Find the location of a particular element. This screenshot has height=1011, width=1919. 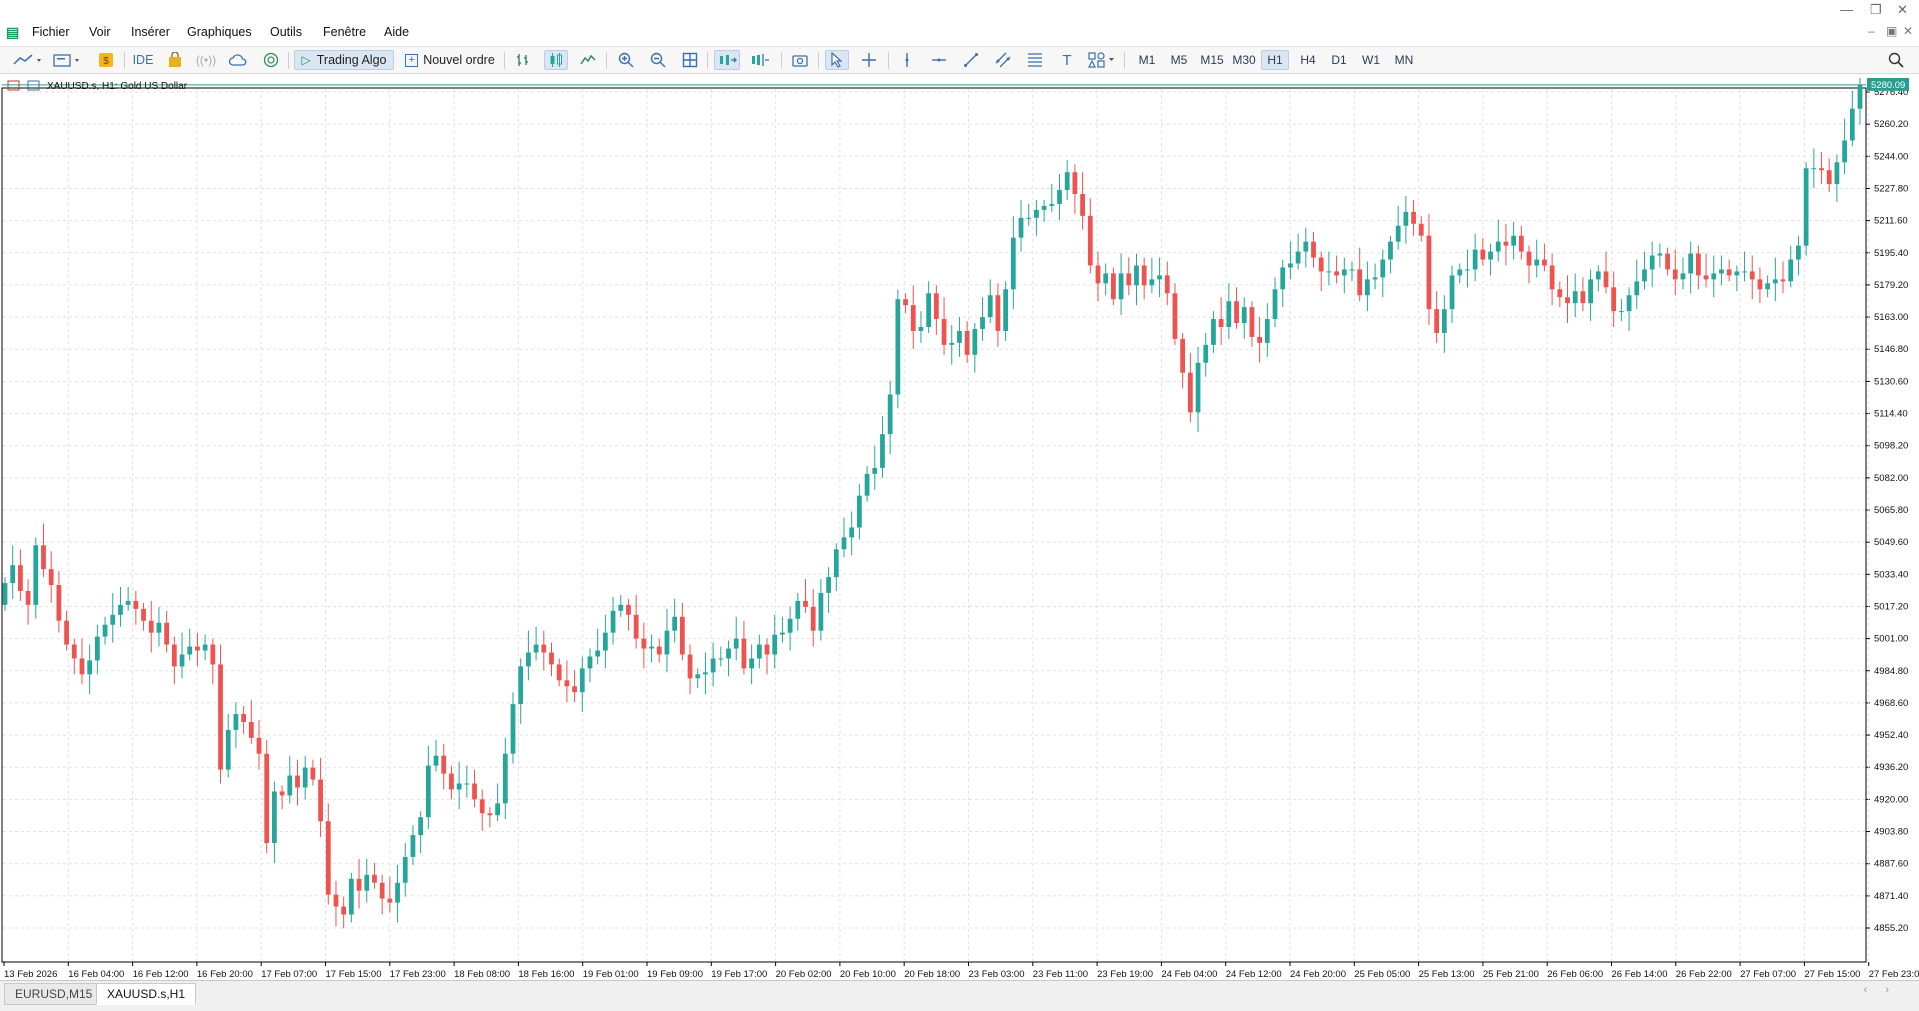

menu-fenetre: Fenêtre is located at coordinates (345, 32).